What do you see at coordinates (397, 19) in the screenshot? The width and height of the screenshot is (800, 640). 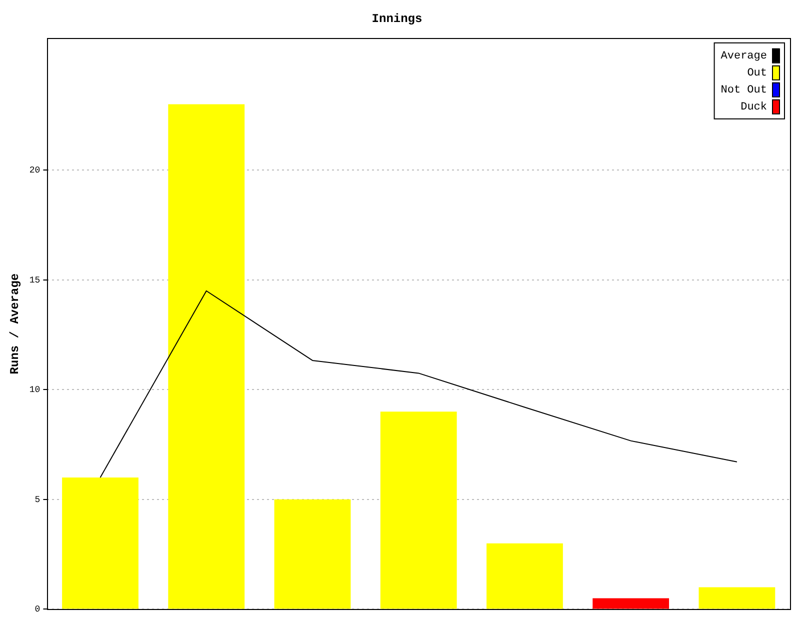 I see `chart-title: Innings` at bounding box center [397, 19].